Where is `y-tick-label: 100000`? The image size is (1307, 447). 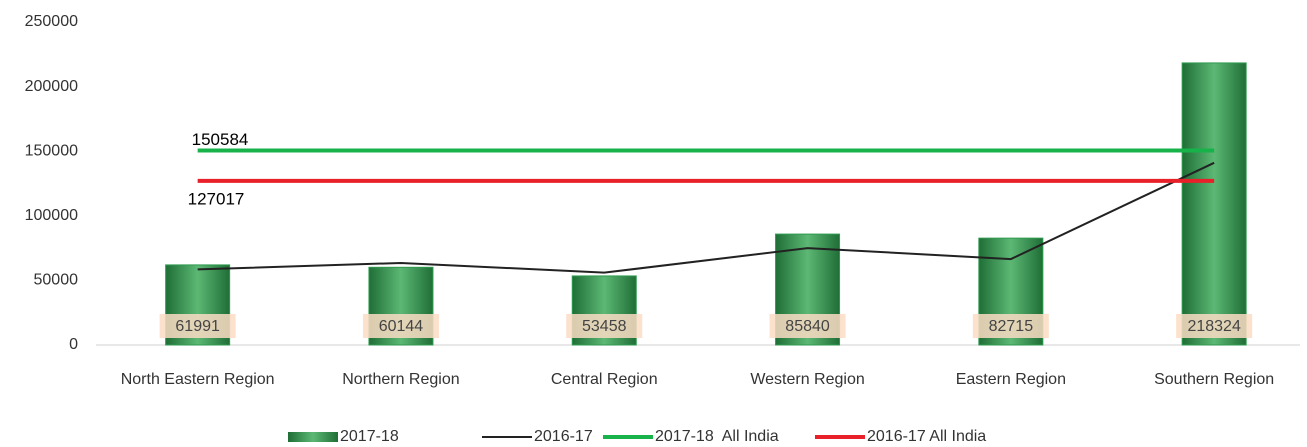 y-tick-label: 100000 is located at coordinates (51, 215).